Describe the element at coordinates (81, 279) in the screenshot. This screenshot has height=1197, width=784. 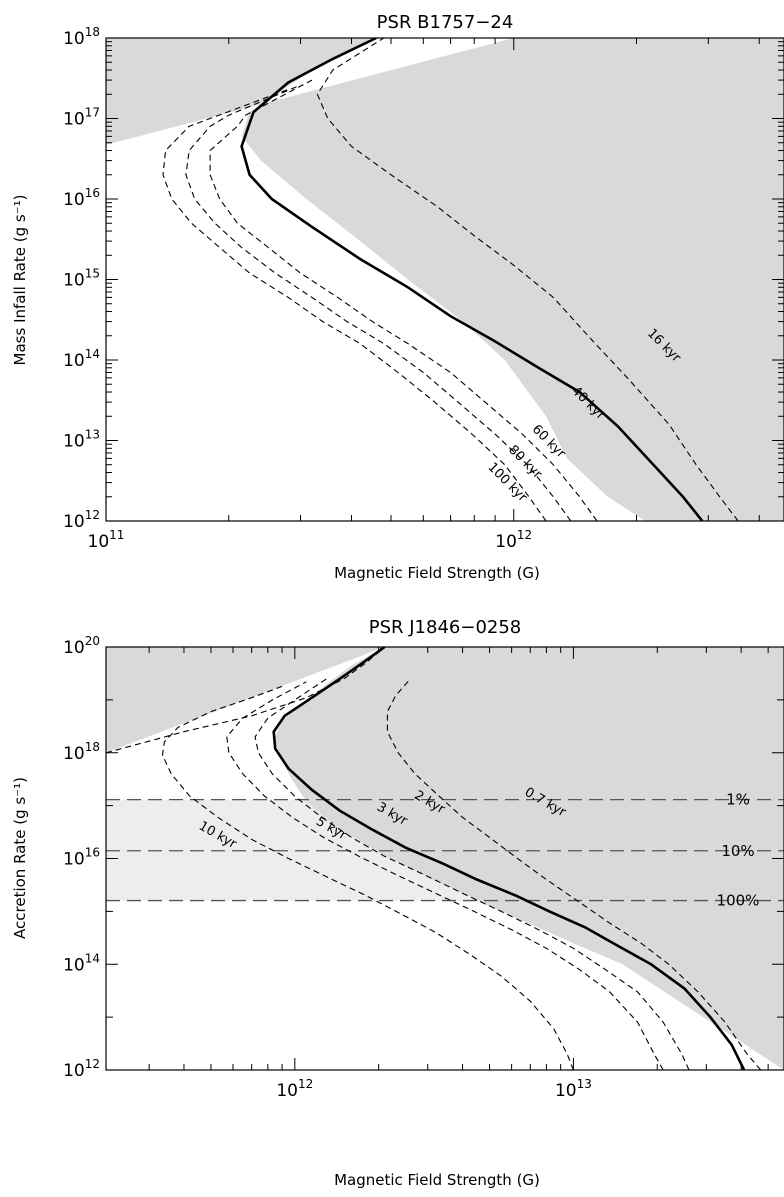
I see `y-tick-label: 1015` at that location.